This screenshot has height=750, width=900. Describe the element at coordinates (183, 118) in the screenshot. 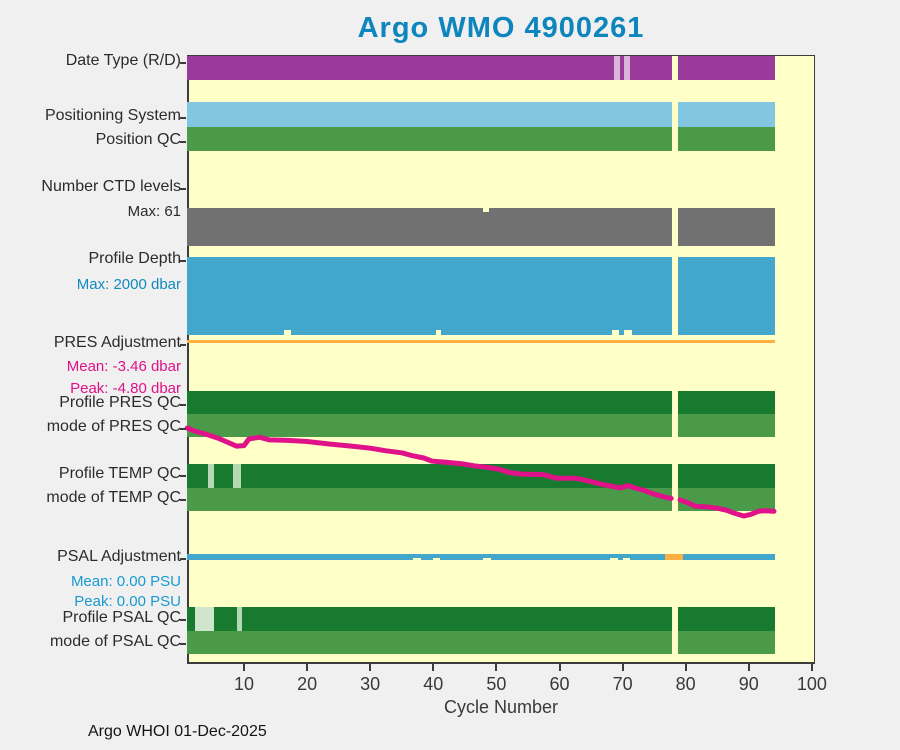

I see `y-tick-positioning_system` at that location.